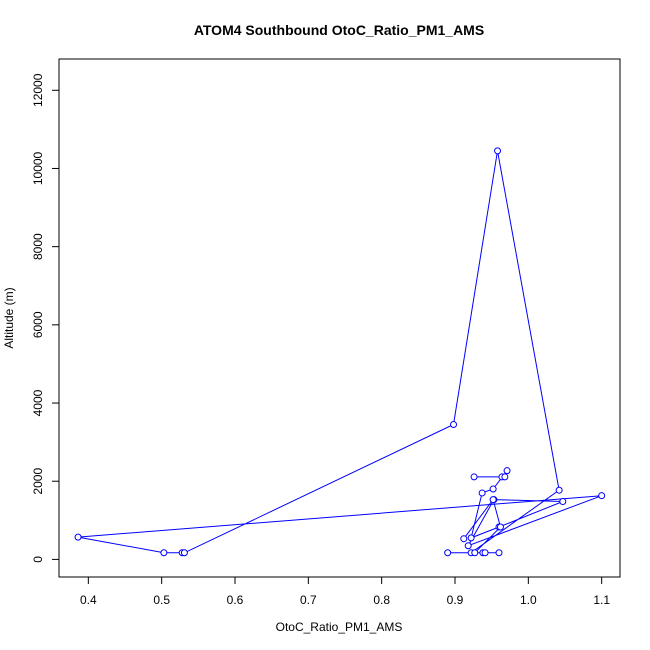 This screenshot has width=650, height=650. Describe the element at coordinates (38, 402) in the screenshot. I see `y-tick-label: 4000` at that location.